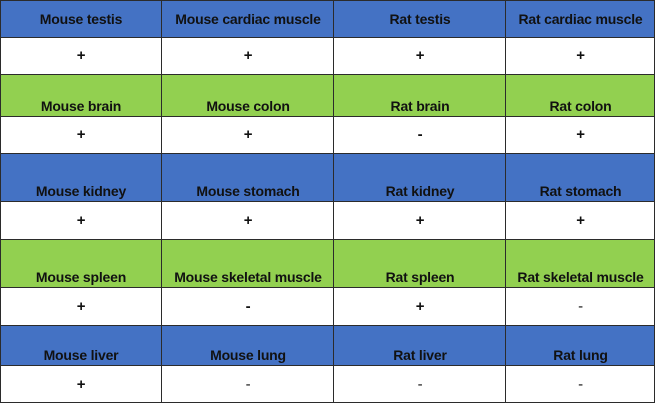  What do you see at coordinates (81, 18) in the screenshot?
I see `header-cell: Mouse testis` at bounding box center [81, 18].